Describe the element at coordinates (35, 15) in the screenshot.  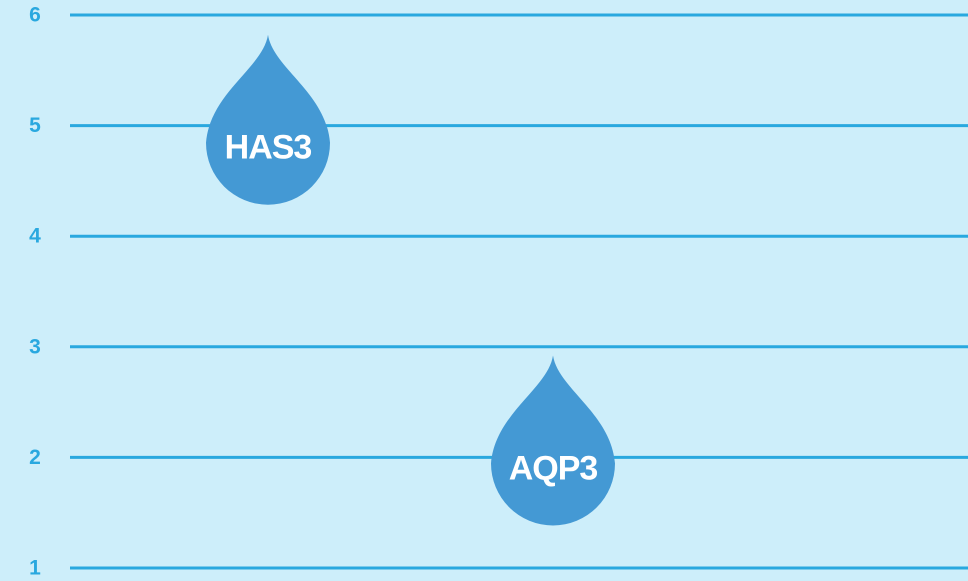
I see `y-tick-label: 6` at that location.